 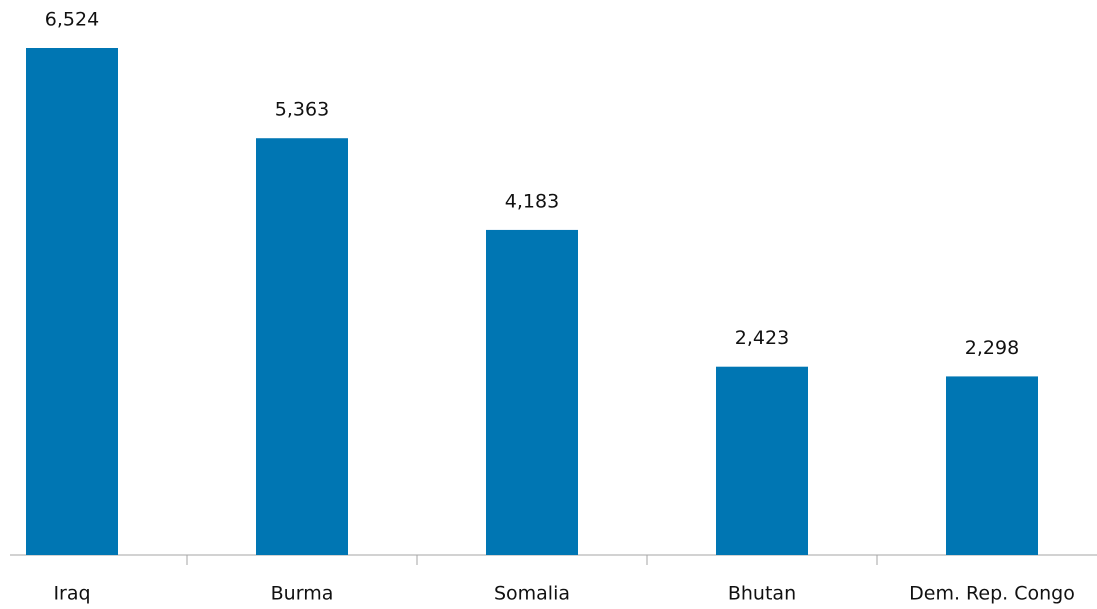 I want to click on x-tick-label: Iraq, so click(x=71, y=594).